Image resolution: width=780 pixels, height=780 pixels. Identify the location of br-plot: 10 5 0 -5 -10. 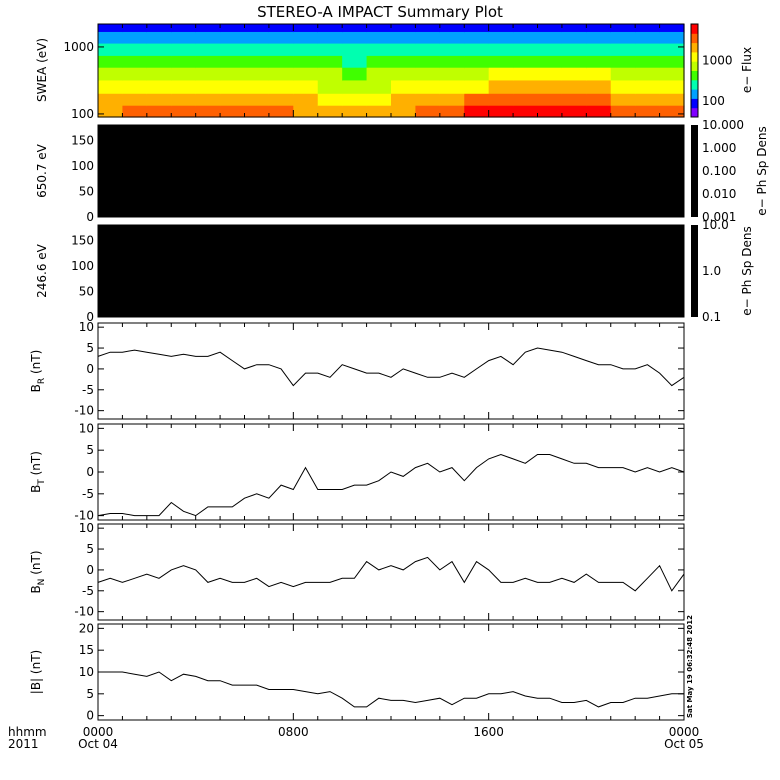
(379, 369).